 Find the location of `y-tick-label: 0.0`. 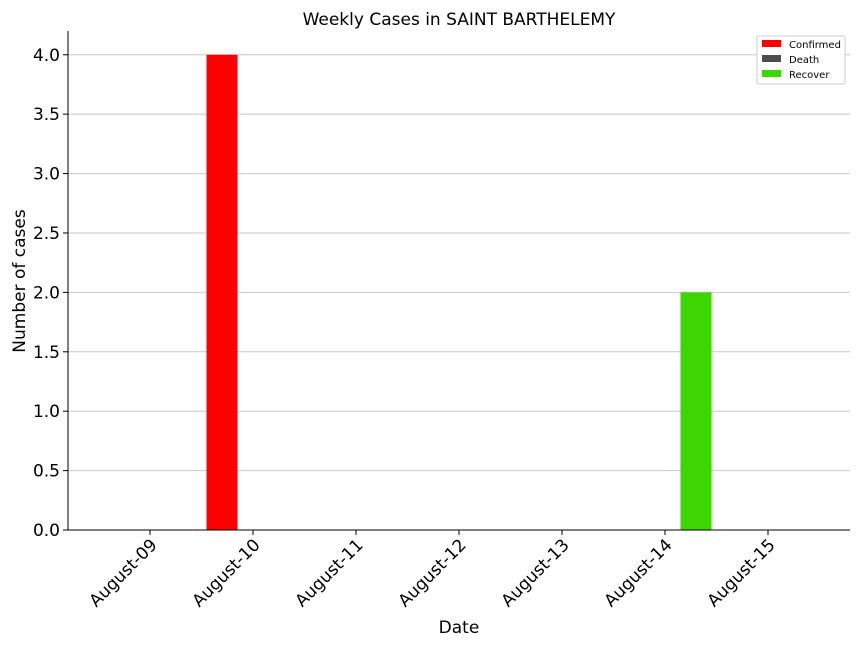

y-tick-label: 0.0 is located at coordinates (46, 531).